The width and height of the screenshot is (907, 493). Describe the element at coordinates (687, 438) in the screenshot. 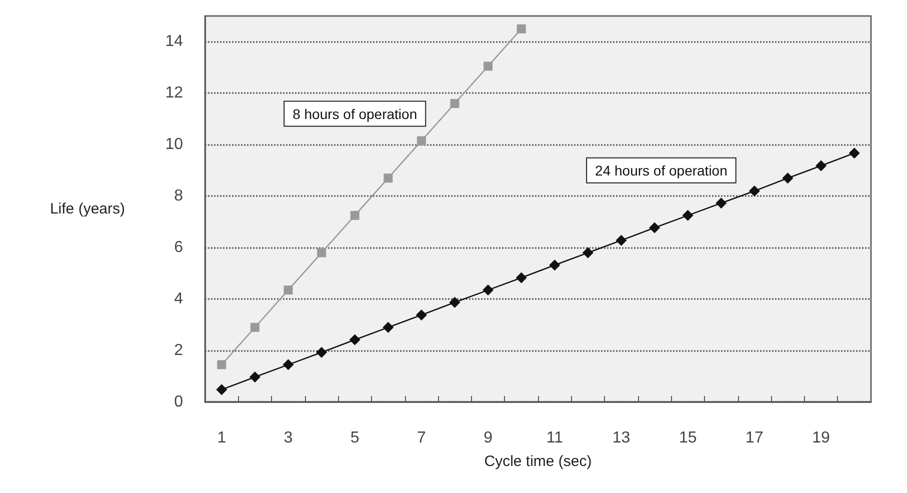

I see `x-tick-label: 15` at that location.